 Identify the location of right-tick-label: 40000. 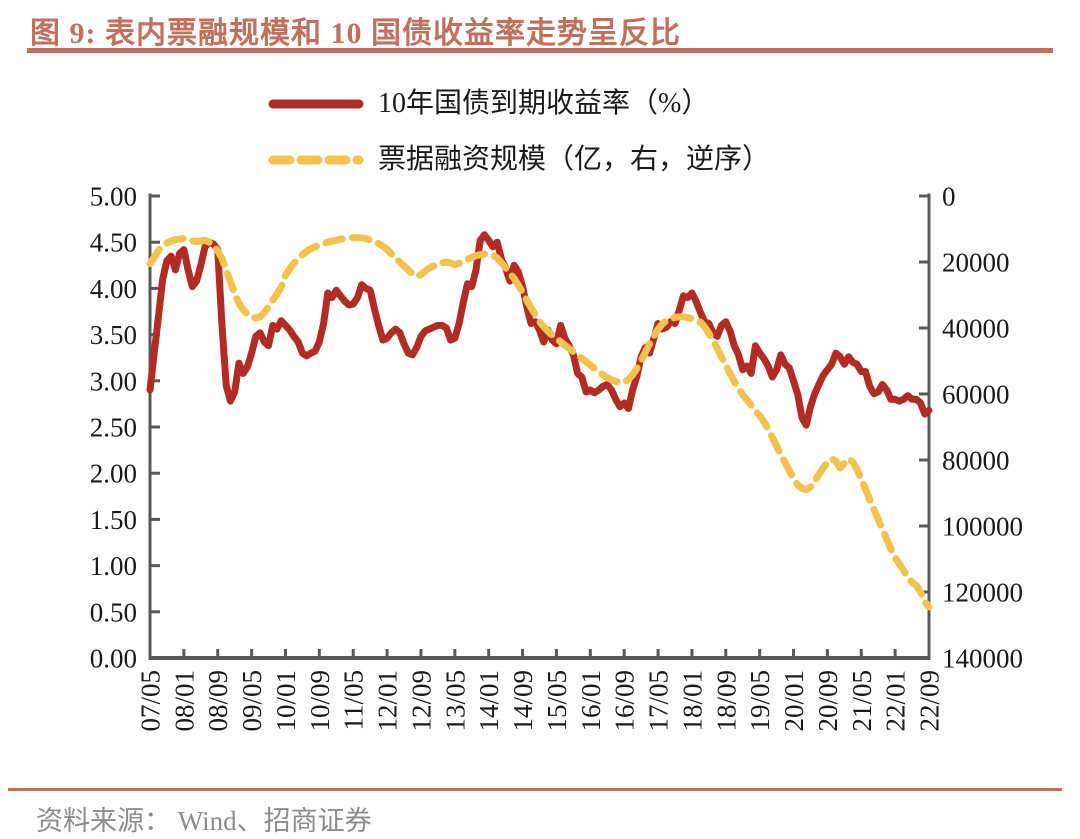
(976, 329).